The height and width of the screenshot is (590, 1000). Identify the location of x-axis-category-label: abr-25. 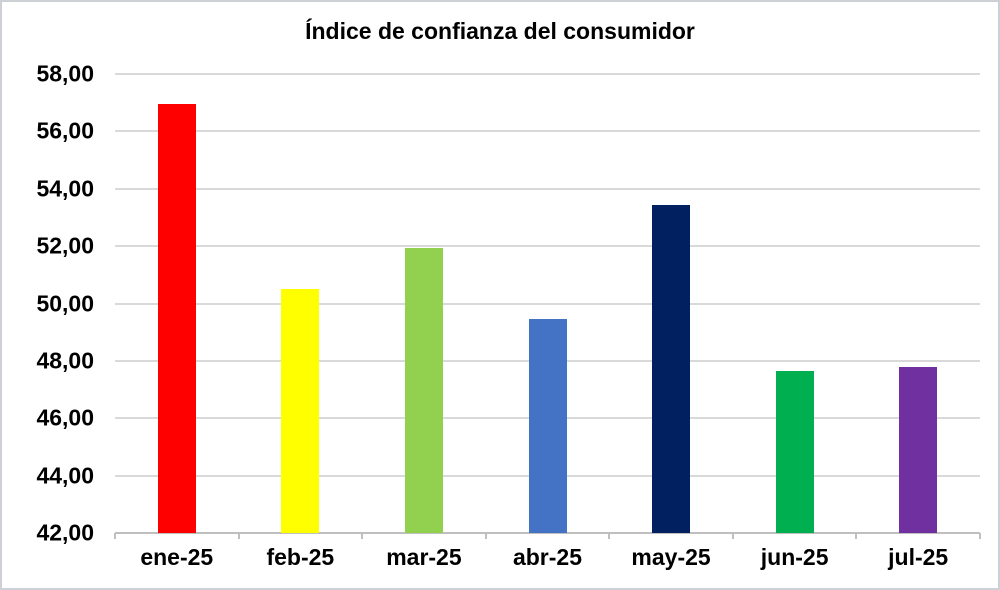
(547, 557).